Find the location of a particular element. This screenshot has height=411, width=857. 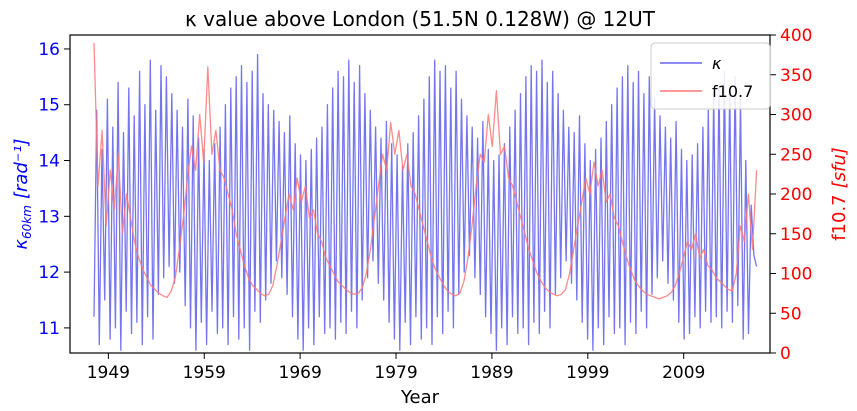

x-tick-label: 1989 is located at coordinates (491, 373).